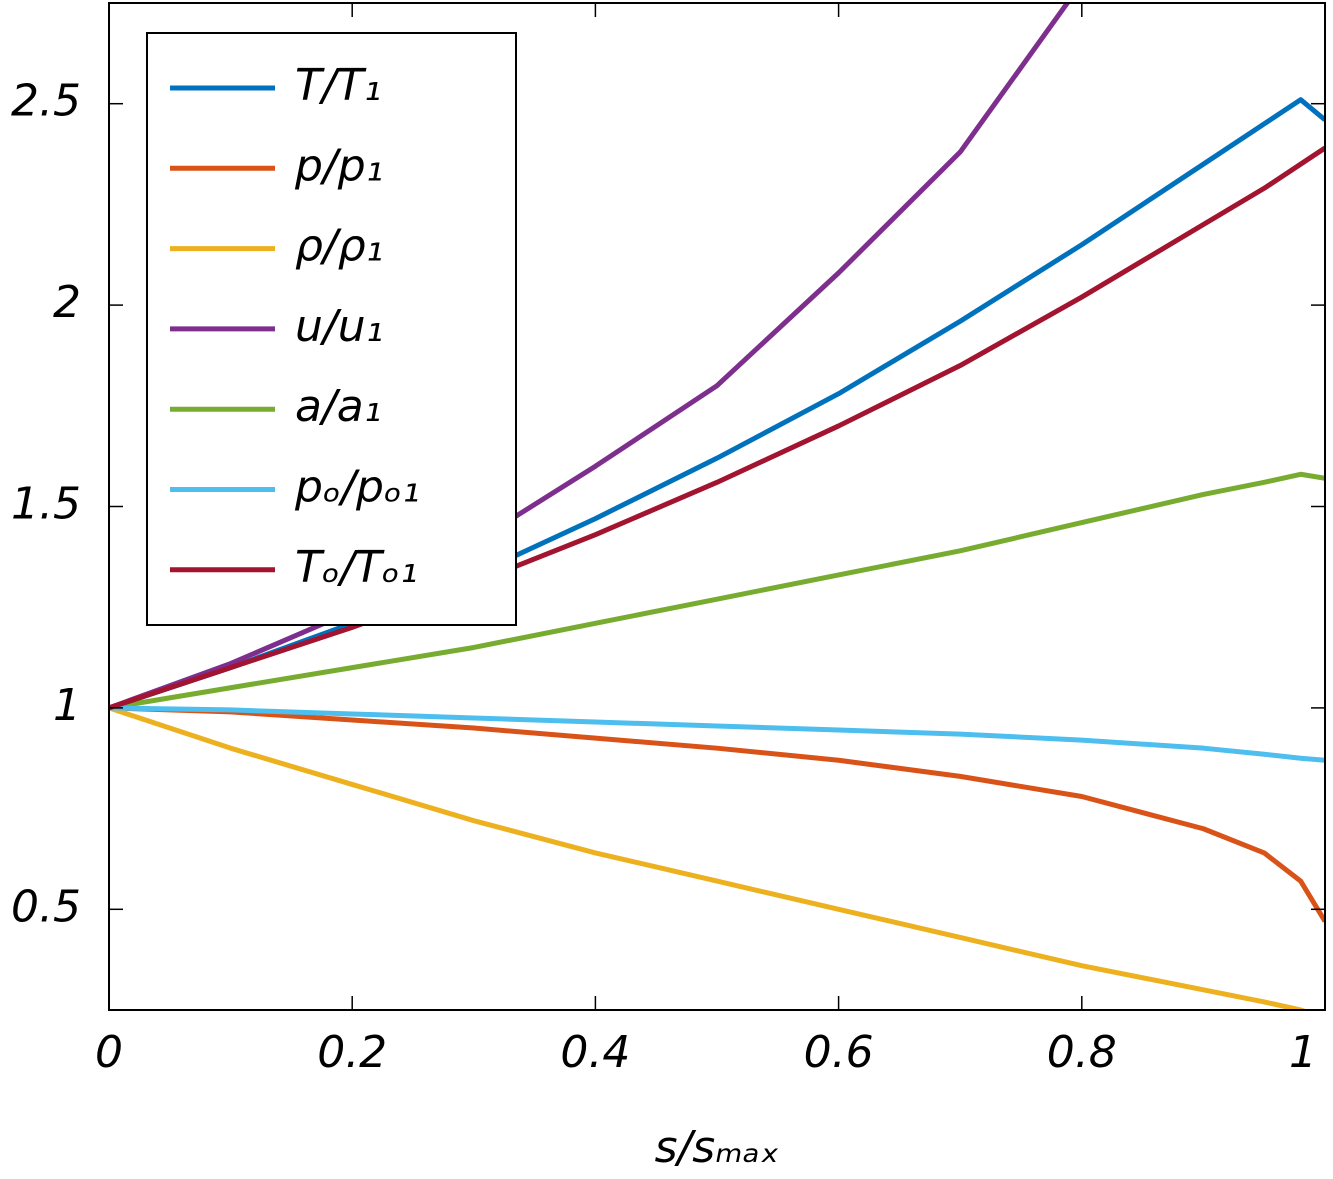  Describe the element at coordinates (717, 734) in the screenshot. I see `series-line` at that location.